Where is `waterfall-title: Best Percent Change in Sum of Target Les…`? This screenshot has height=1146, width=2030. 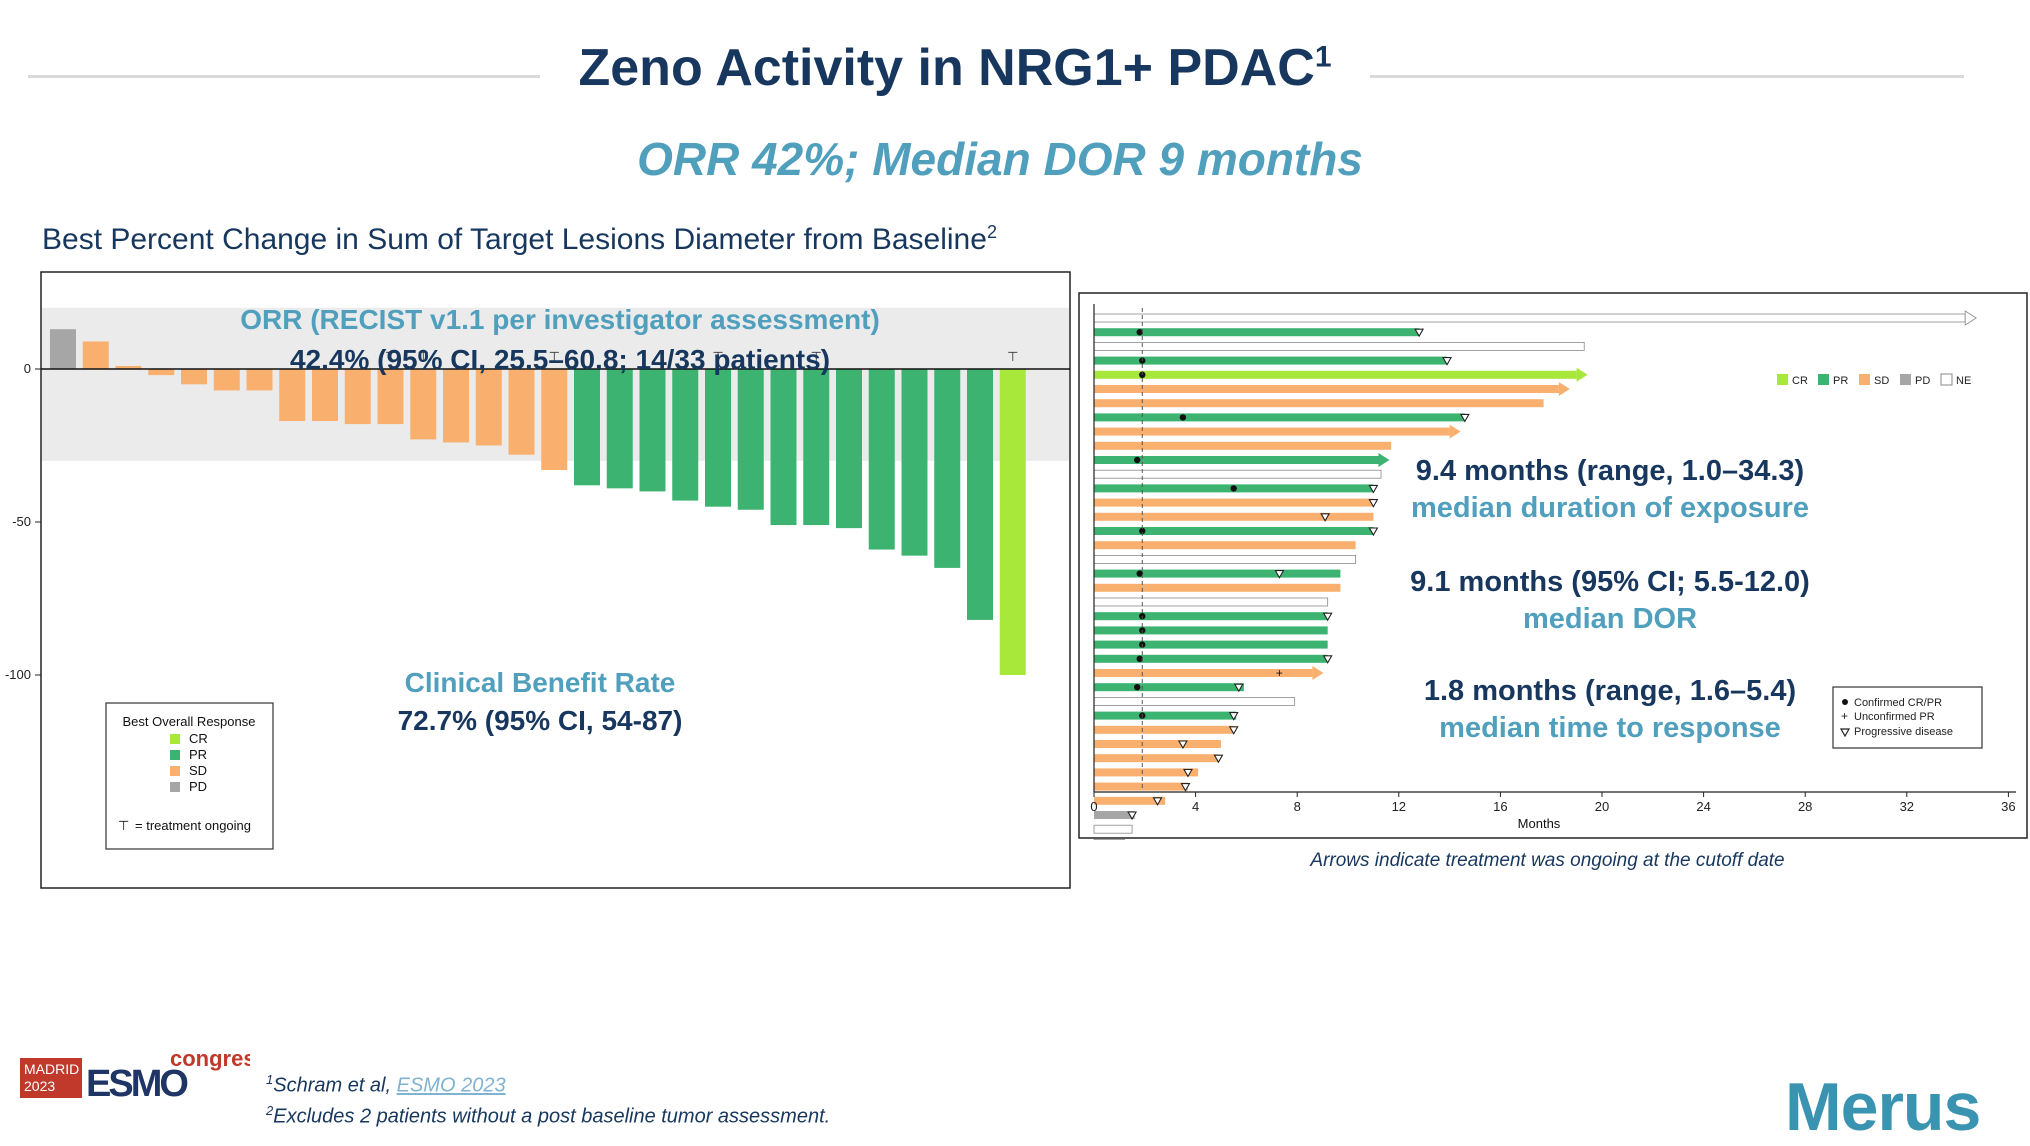
waterfall-title: Best Percent Change in Sum of Target Les… is located at coordinates (519, 239).